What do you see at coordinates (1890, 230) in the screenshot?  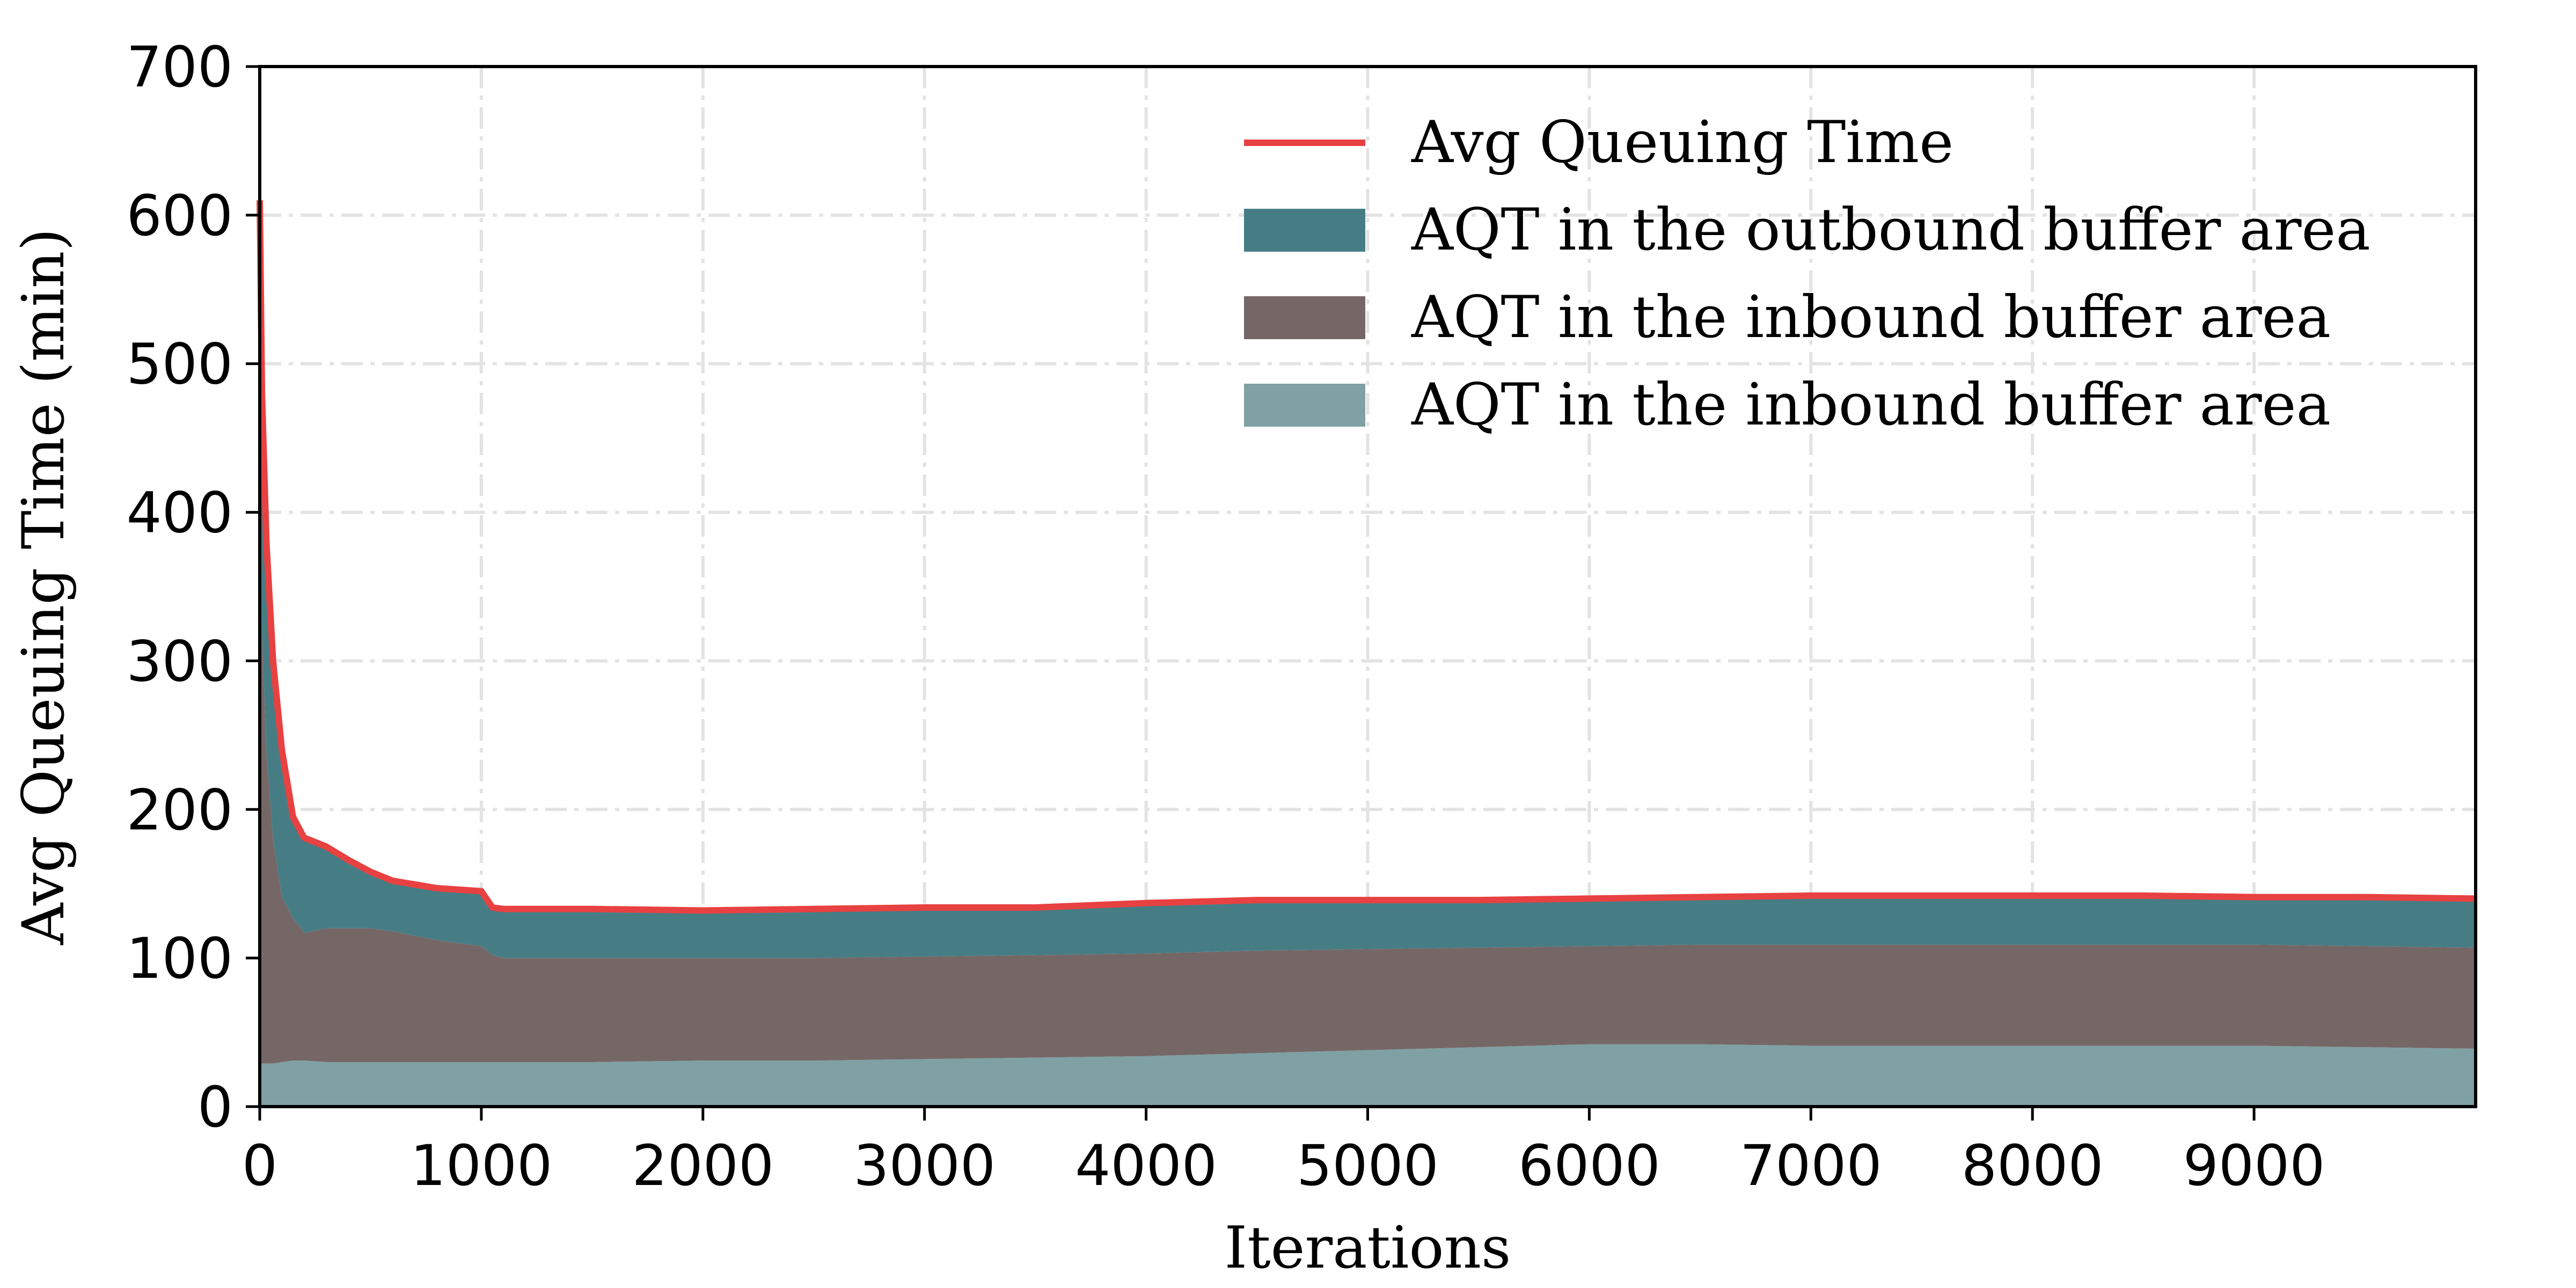 I see `legend-label: AQT in the outbound buffer area` at bounding box center [1890, 230].